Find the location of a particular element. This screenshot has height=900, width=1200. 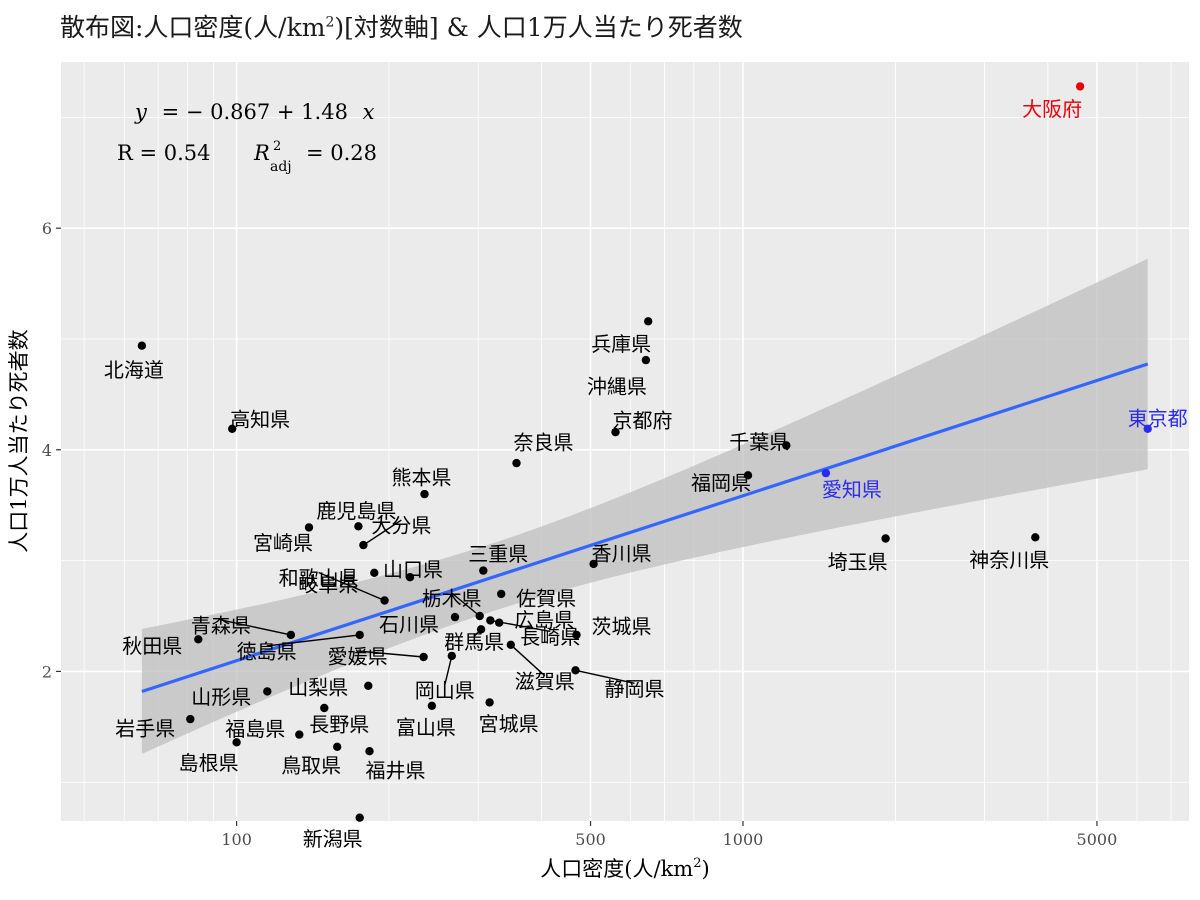

point-label: 岡山県 is located at coordinates (445, 690).